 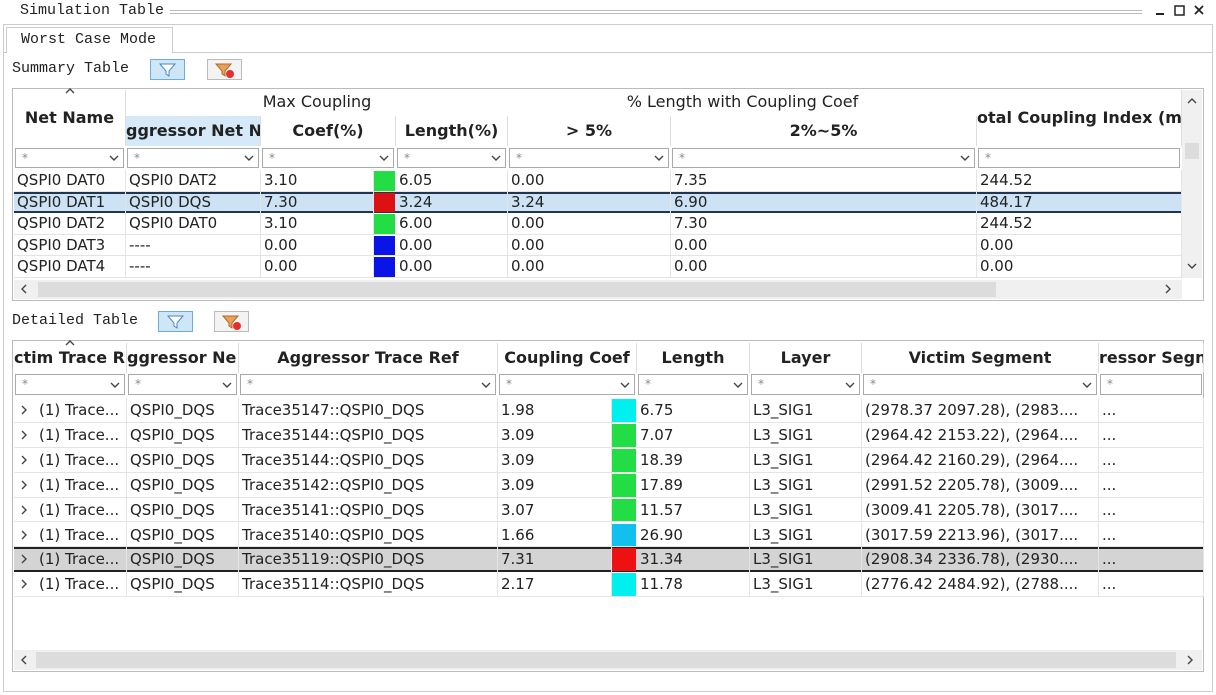 I want to click on table-cell: 3.07, so click(x=555, y=510).